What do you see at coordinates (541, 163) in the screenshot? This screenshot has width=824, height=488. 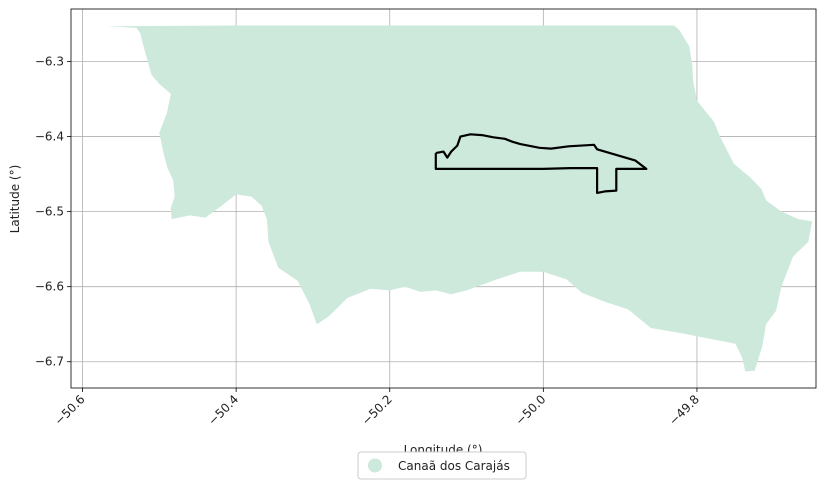 I see `highlight-outline` at bounding box center [541, 163].